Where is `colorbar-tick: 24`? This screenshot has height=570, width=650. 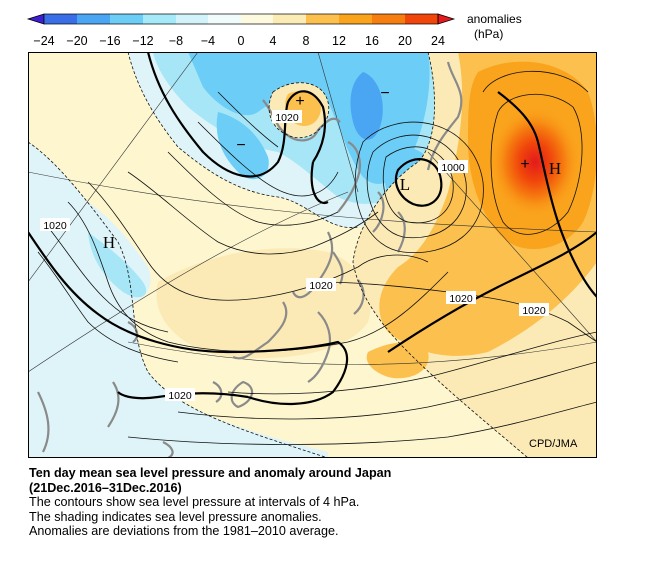
colorbar-tick: 24 is located at coordinates (438, 41).